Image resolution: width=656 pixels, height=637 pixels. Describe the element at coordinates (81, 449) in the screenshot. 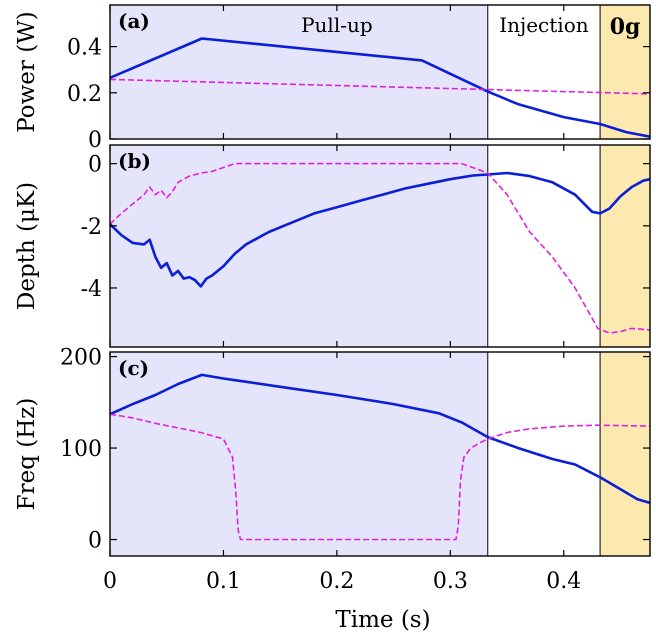

I see `y-tick-label: 100` at that location.